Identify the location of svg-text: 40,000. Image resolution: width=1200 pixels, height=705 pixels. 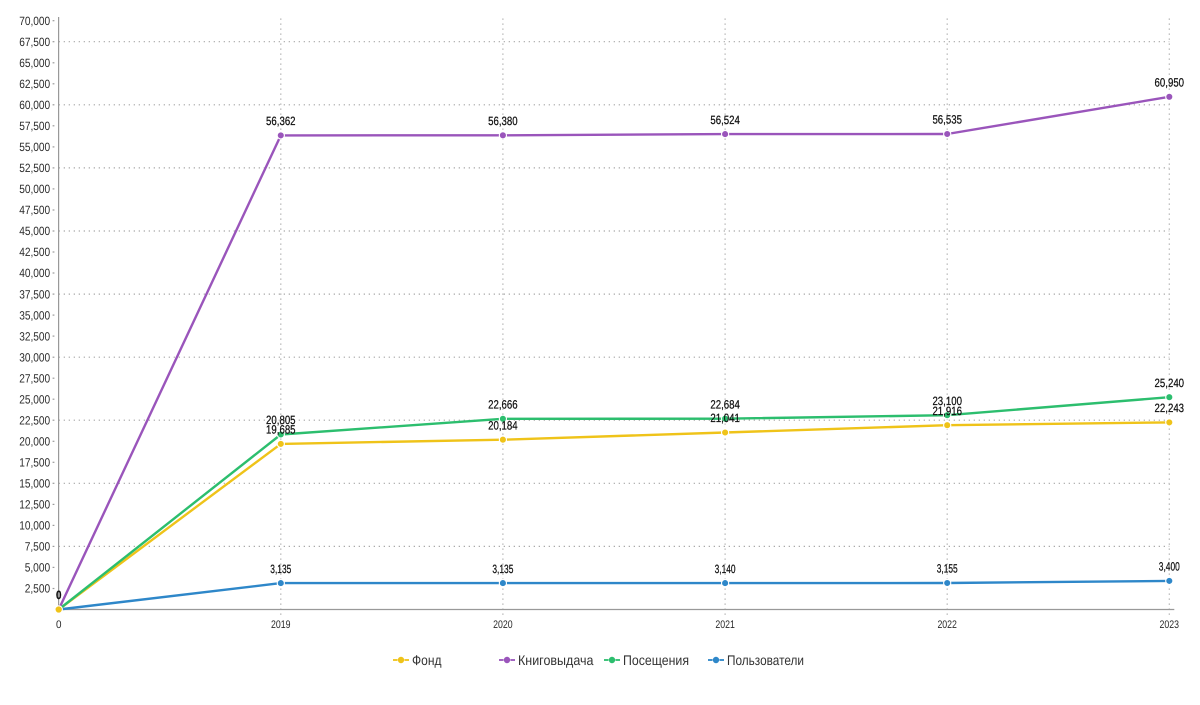
(34, 273).